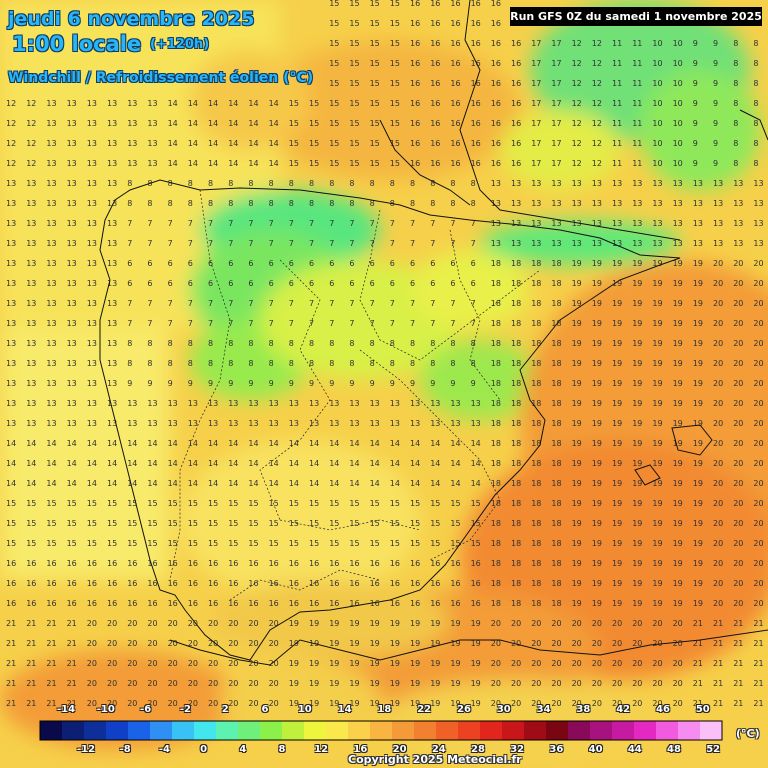 This screenshot has width=768, height=768. What do you see at coordinates (146, 709) in the screenshot?
I see `legend-top-label: -6` at bounding box center [146, 709].